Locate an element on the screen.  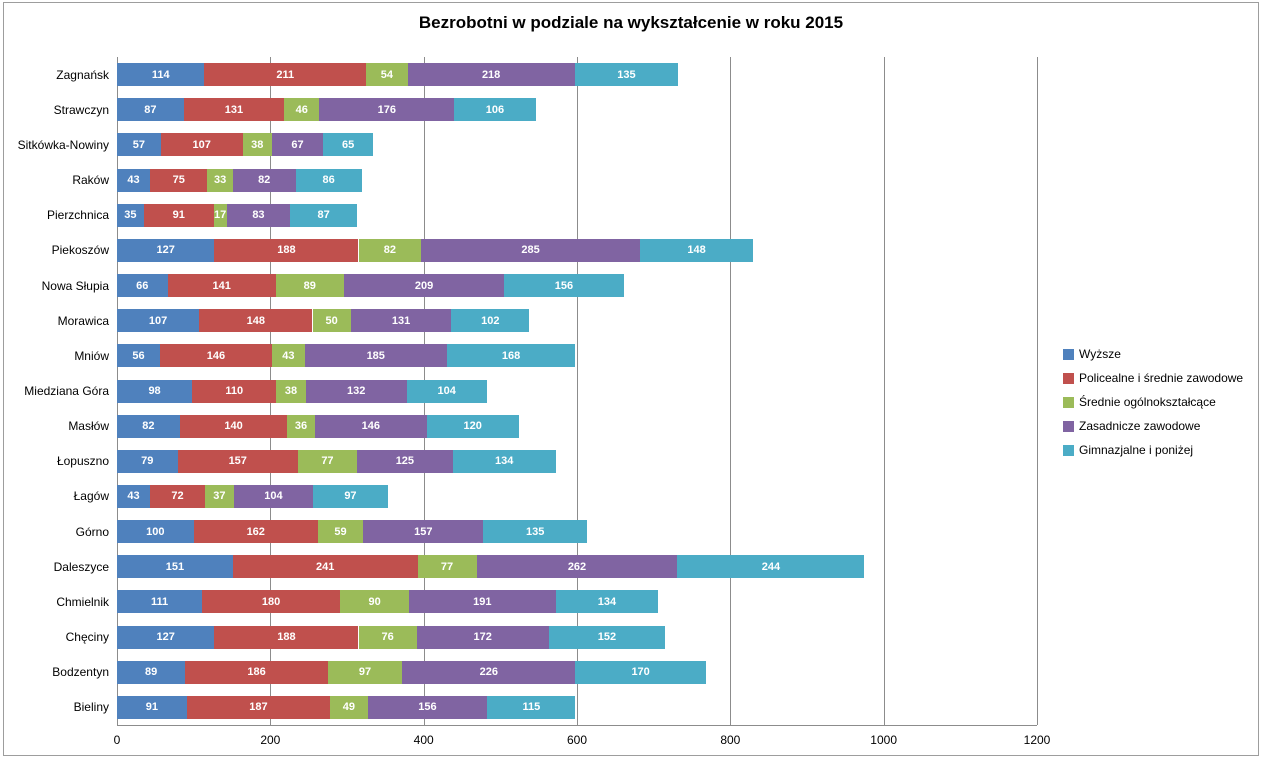
bar-segment-series-4: 148 is located at coordinates (696, 250).